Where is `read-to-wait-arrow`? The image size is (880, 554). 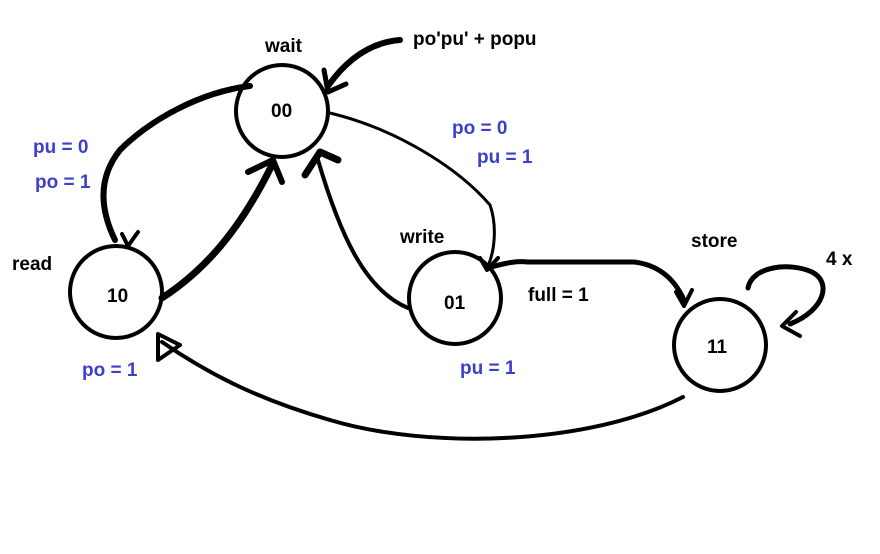
read-to-wait-arrow is located at coordinates (217, 231).